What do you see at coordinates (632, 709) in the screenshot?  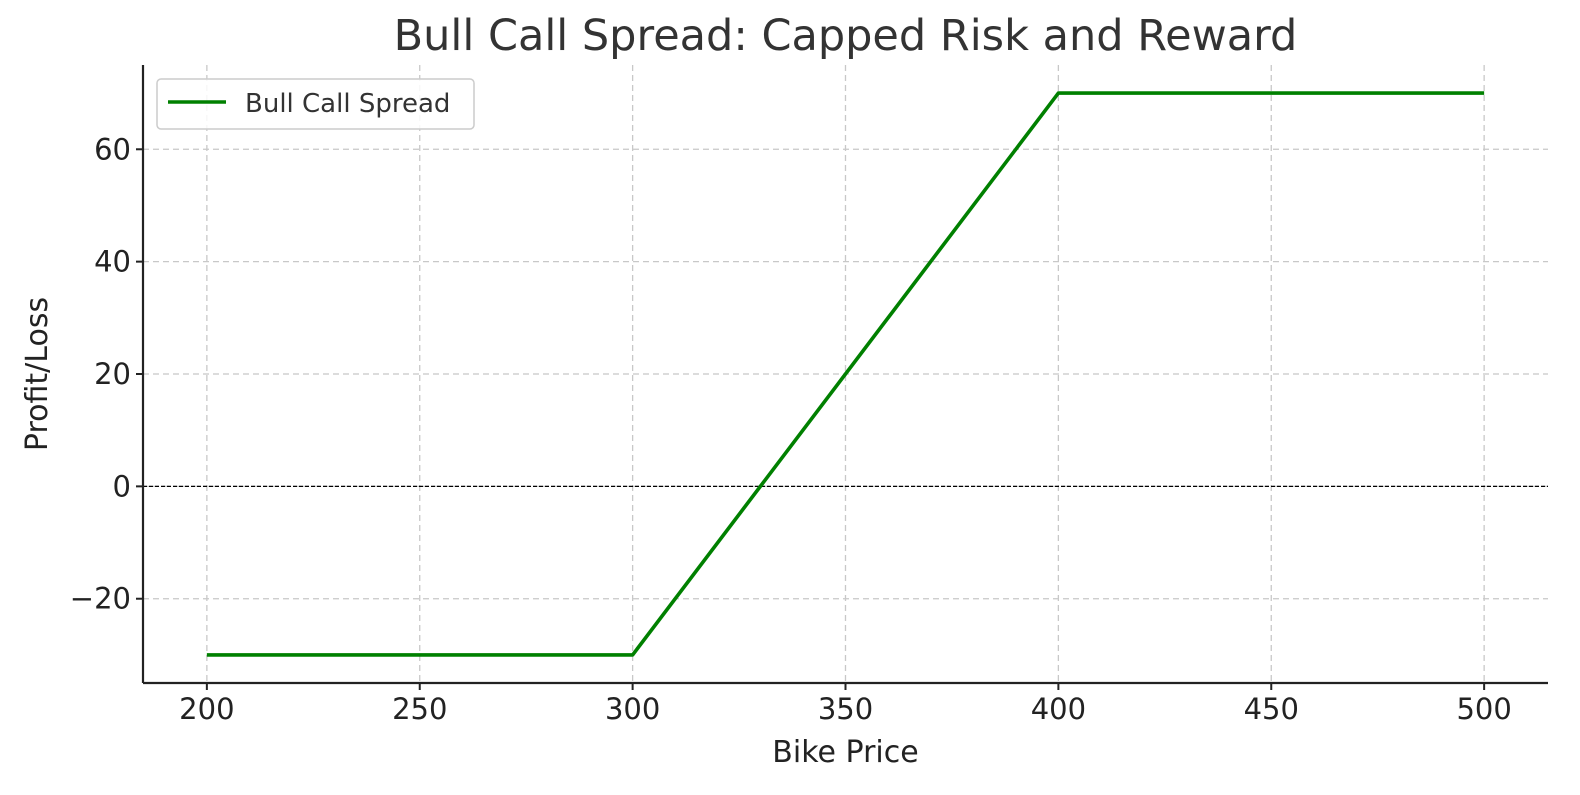 I see `x-tick-label: 300` at bounding box center [632, 709].